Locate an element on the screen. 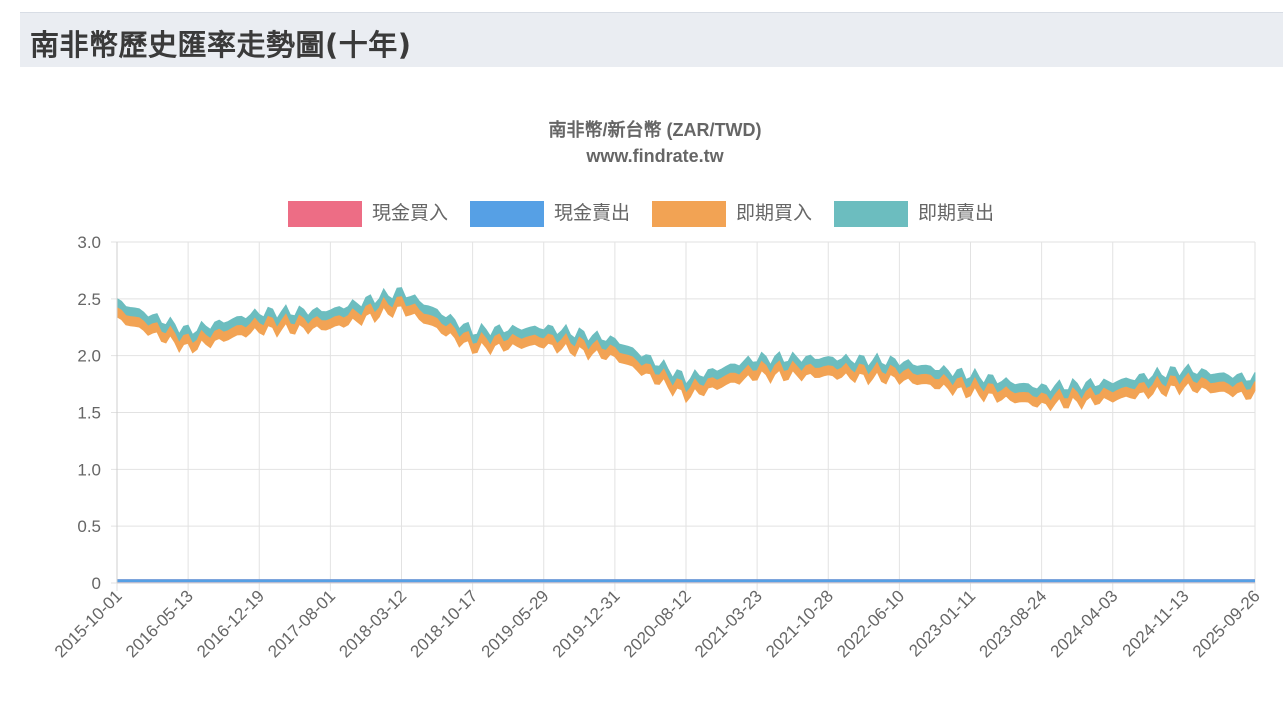  series-band is located at coordinates (686, 354).